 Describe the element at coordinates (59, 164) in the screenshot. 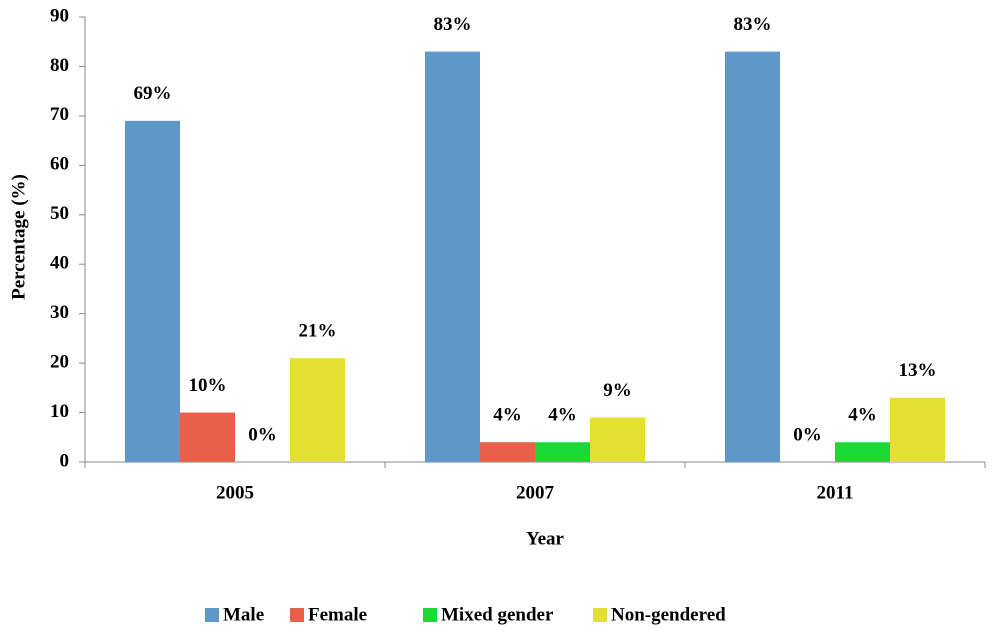

I see `y-tick-label: 60` at that location.